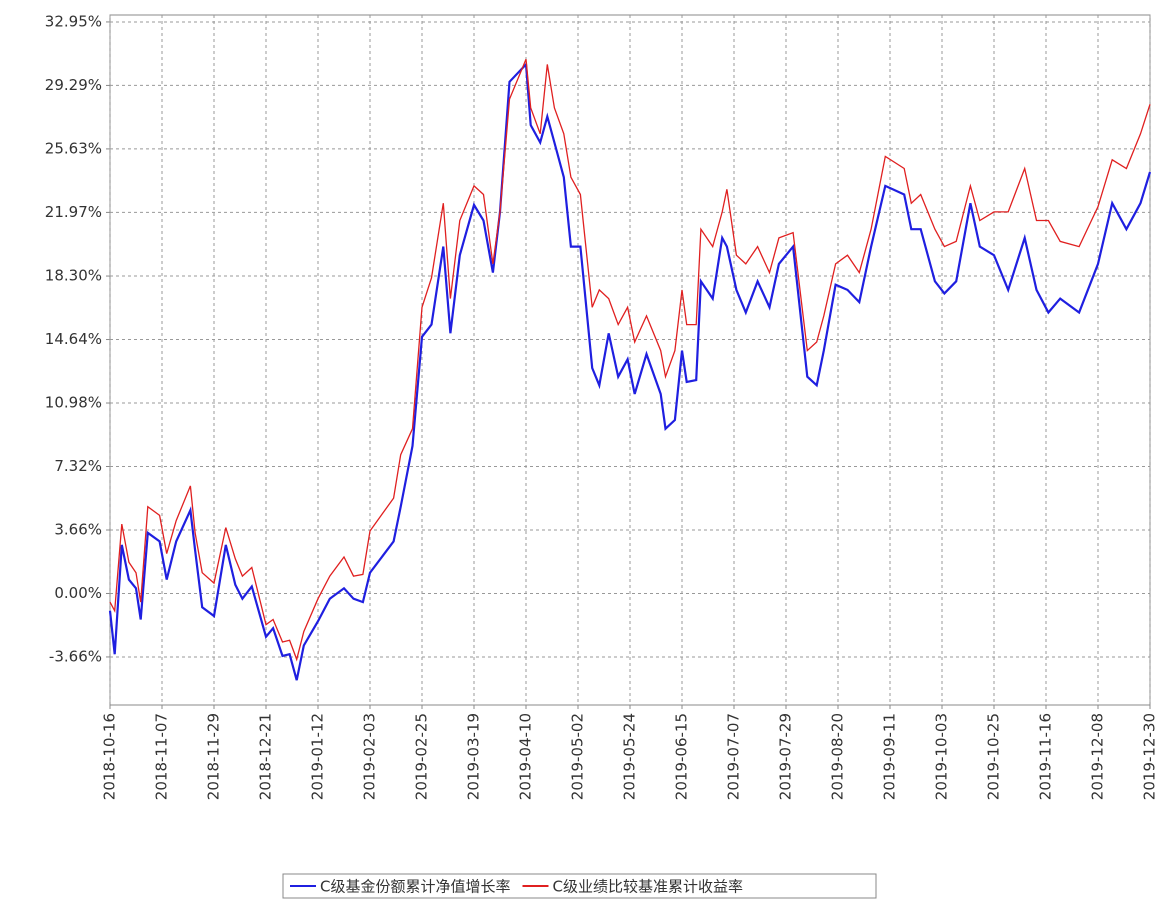  Describe the element at coordinates (73, 276) in the screenshot. I see `y-tick-label: 18.30%` at that location.